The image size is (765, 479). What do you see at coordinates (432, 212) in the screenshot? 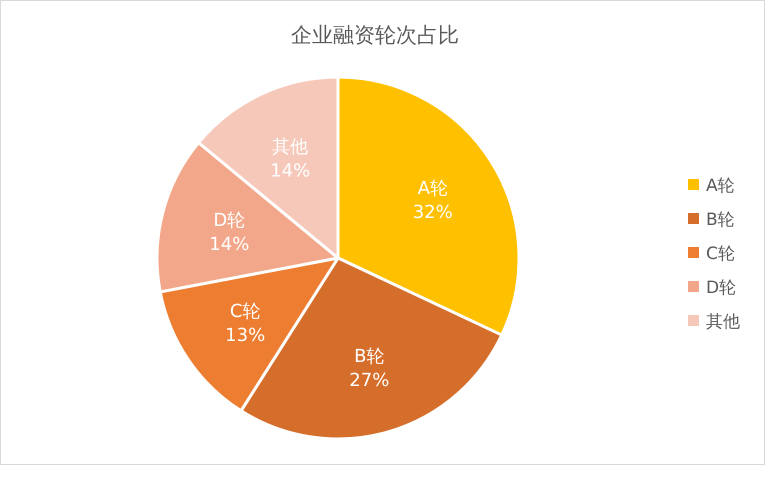
I see `data-label: 32%` at bounding box center [432, 212].